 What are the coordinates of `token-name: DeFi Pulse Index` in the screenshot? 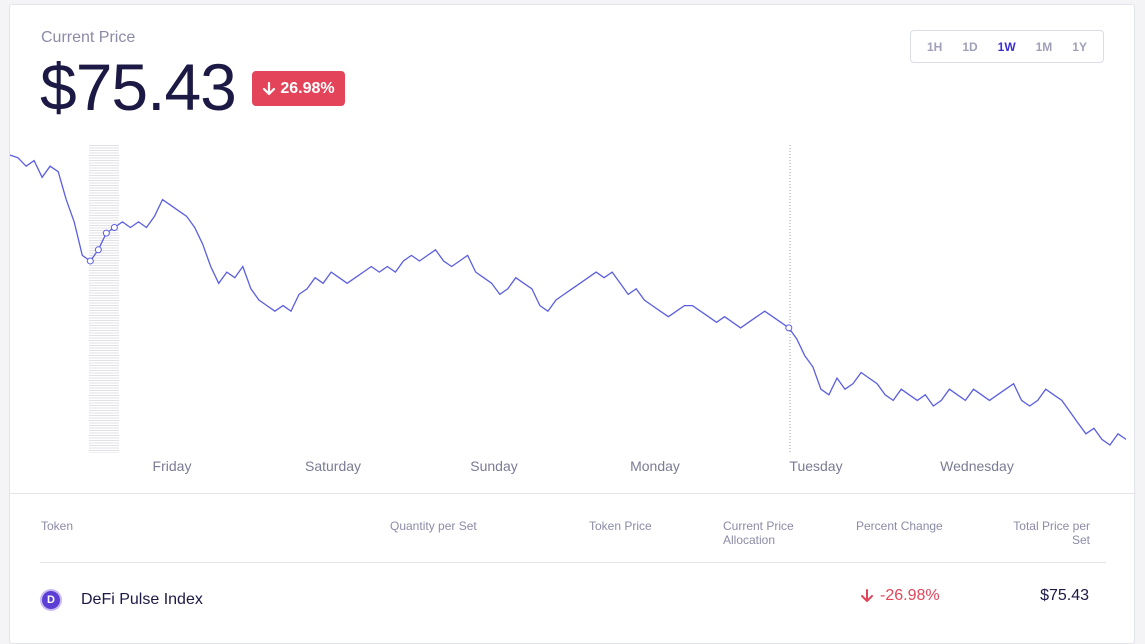 It's located at (142, 599).